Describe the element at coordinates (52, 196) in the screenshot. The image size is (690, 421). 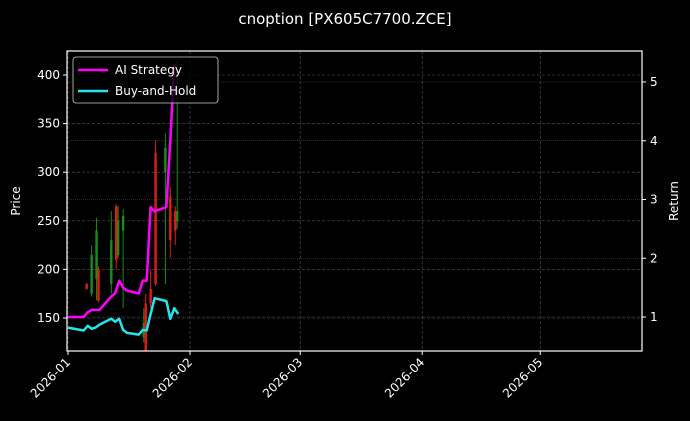
I see `y-axis-left: 150 200 250 300 350 400` at that location.